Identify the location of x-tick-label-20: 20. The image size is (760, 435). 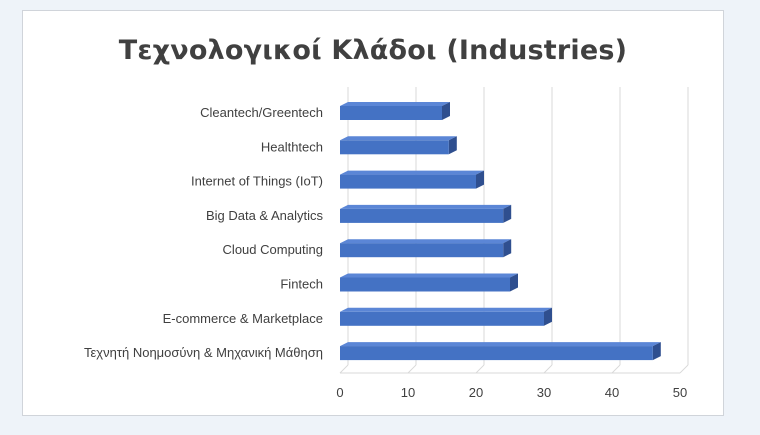
(476, 392).